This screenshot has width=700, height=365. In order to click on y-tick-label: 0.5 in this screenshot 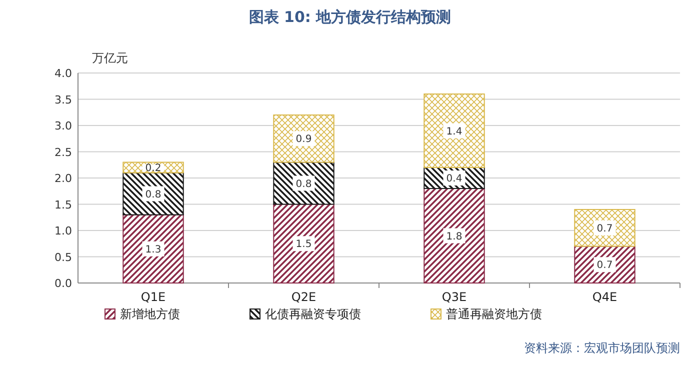, I will do `click(63, 257)`.